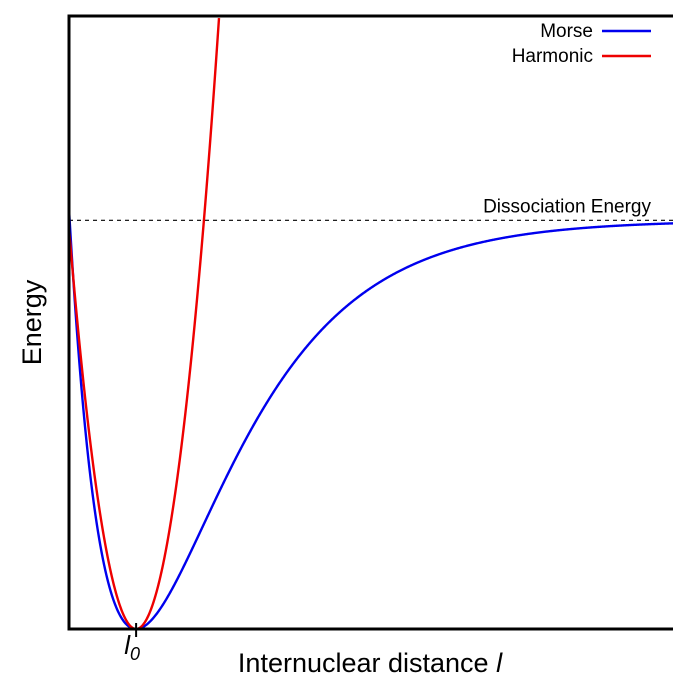 This screenshot has width=673, height=677. I want to click on legend: Morse Harmonic, so click(581, 44).